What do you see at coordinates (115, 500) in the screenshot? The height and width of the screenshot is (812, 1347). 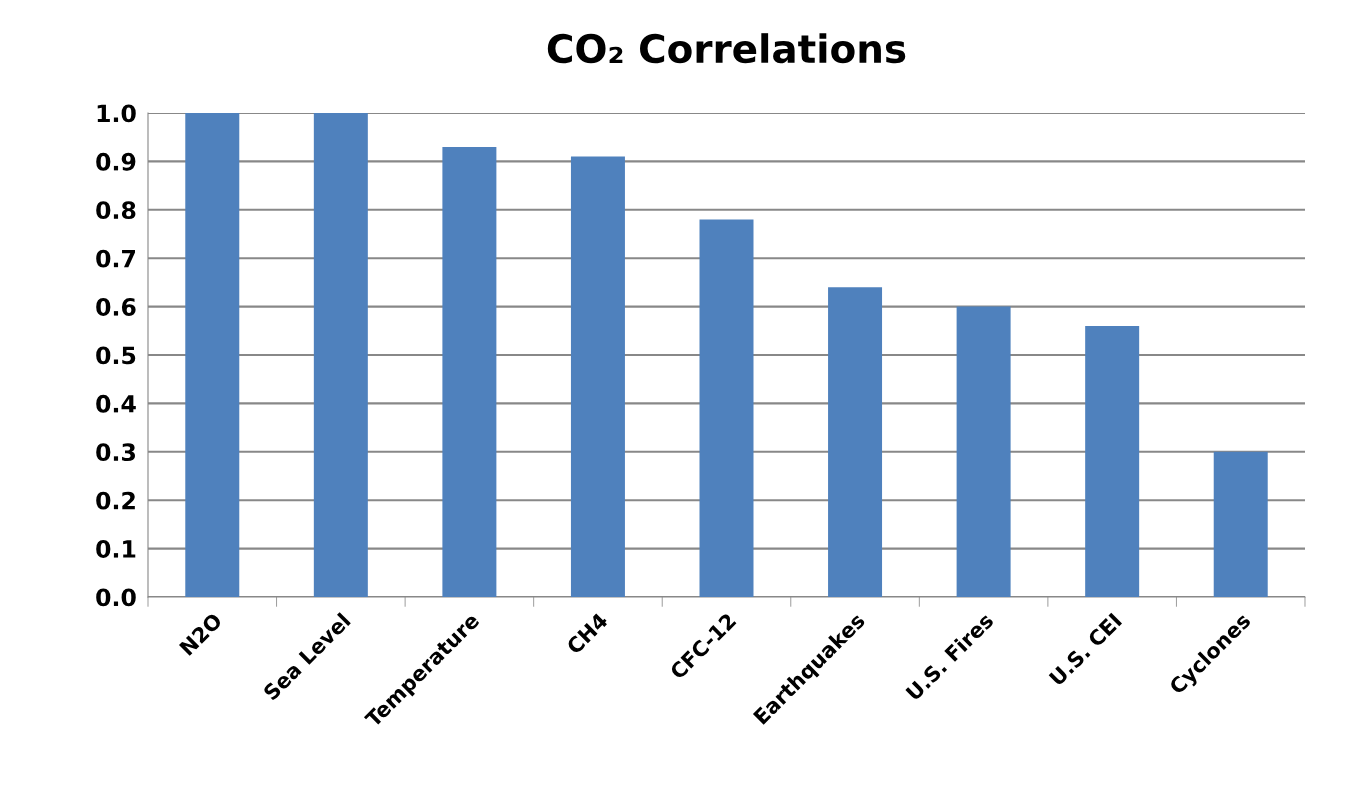 I see `y-tick-label: 0.2` at bounding box center [115, 500].